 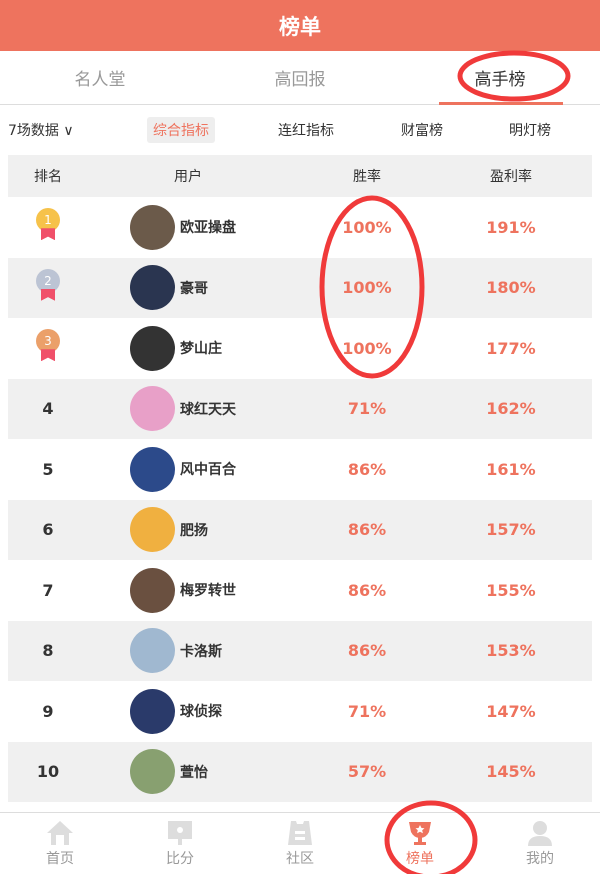 What do you see at coordinates (300, 408) in the screenshot?
I see `table-row: 4 球红天天 71% 162%` at bounding box center [300, 408].